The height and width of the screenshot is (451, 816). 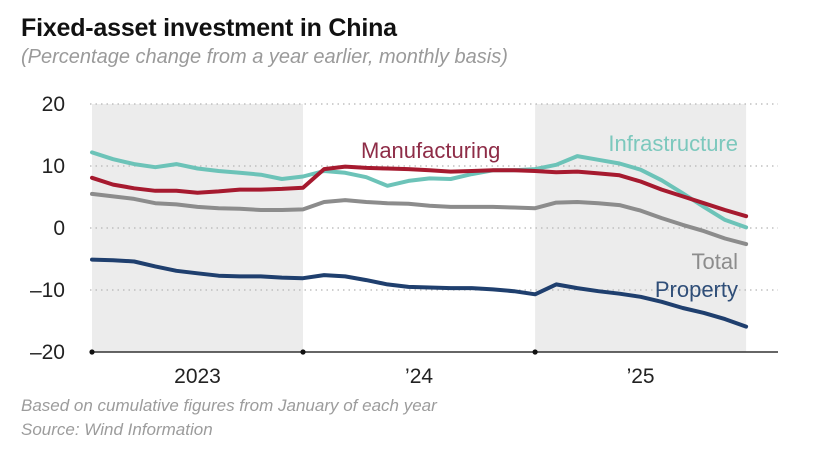 I want to click on x-tick-label: 2023, so click(x=197, y=376).